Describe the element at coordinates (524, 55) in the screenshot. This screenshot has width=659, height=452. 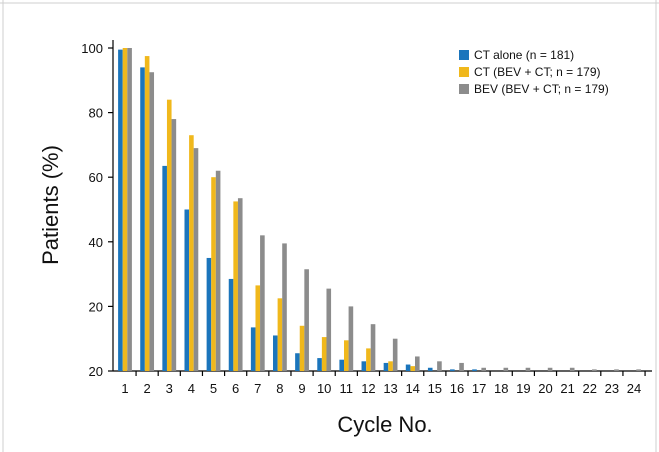
I see `legend-label: CT alone (n = 181)` at that location.